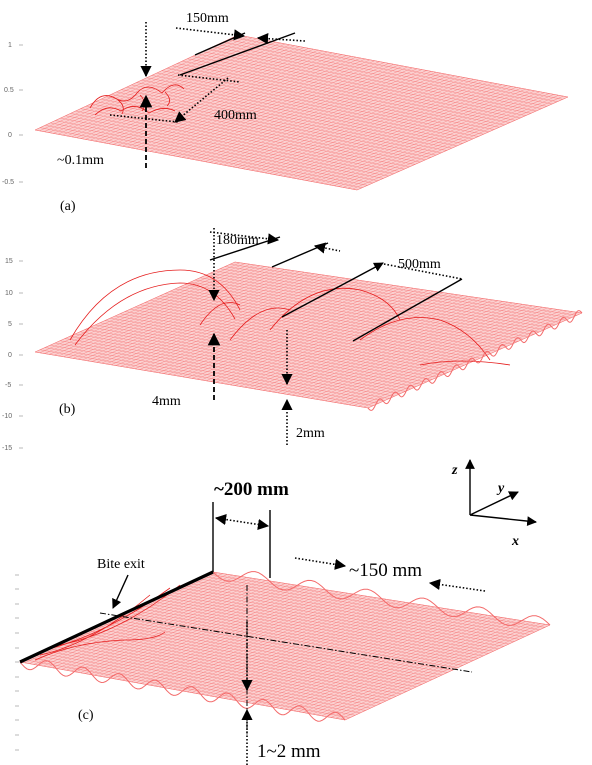 The image size is (592, 765). I want to click on panel-b-label-180mm: 180mm, so click(237, 240).